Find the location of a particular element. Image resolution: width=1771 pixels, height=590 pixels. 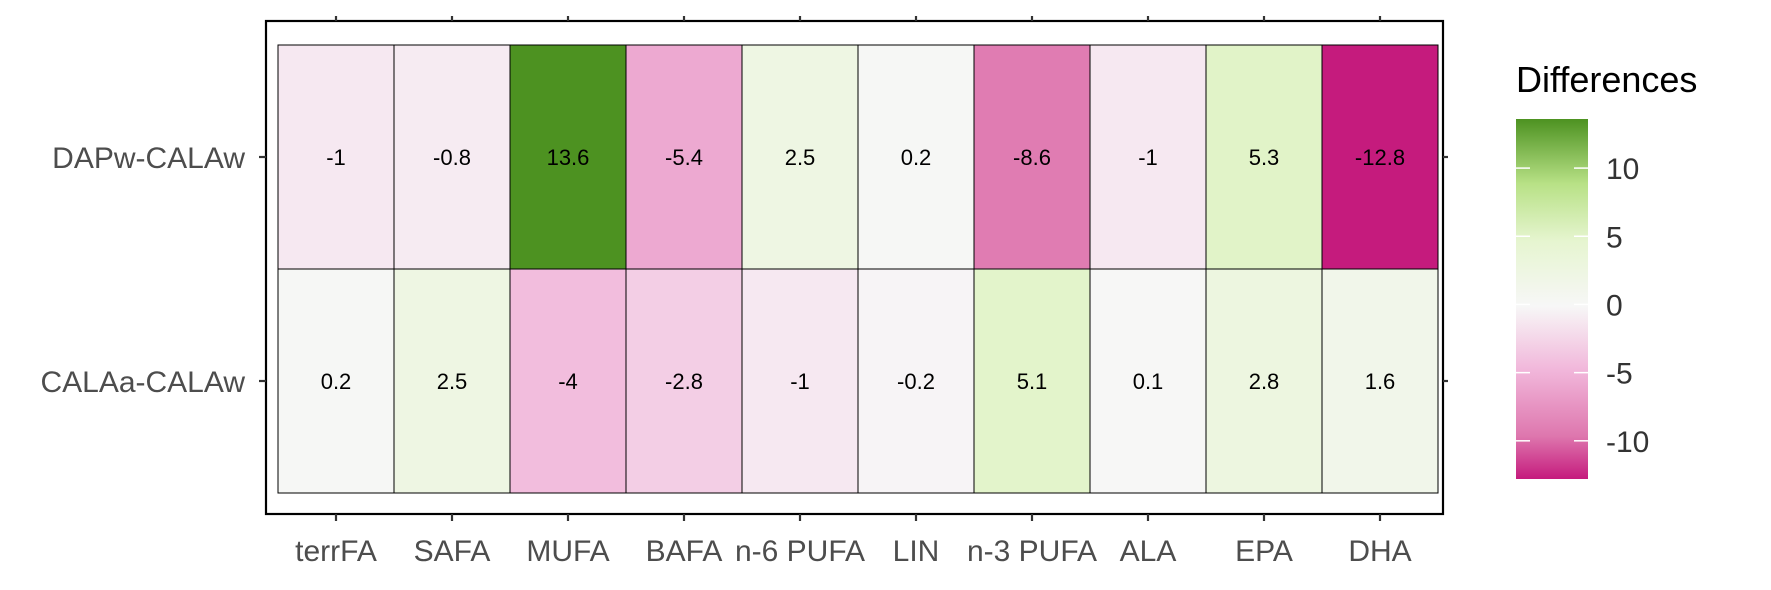

cell-value-label: -0.8 is located at coordinates (452, 157).